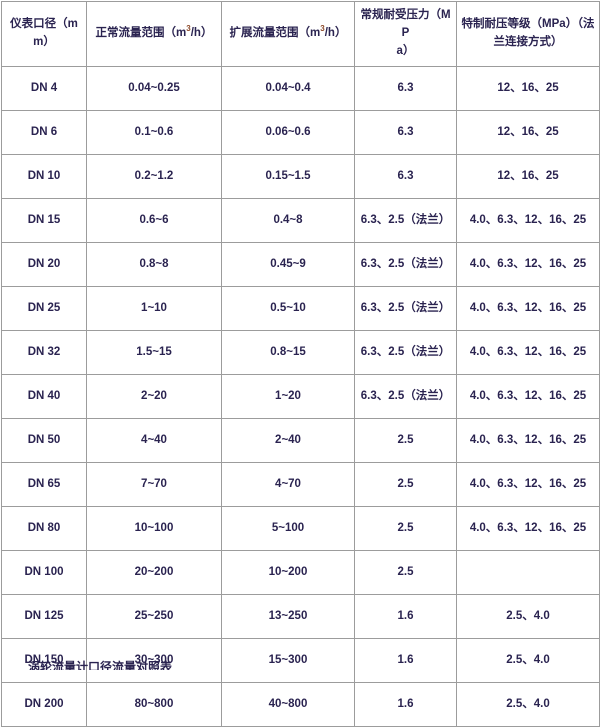  I want to click on table-row: DN 65 7~70 4~70 2.5 4.0、6.3、12、16、25, so click(300, 484).